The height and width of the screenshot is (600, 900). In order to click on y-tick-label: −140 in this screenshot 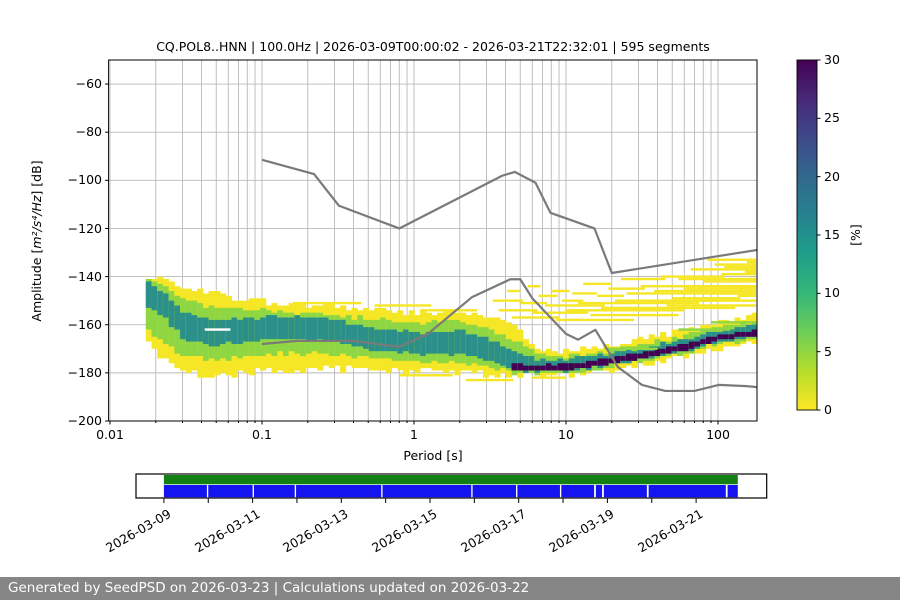, I will do `click(84, 276)`.